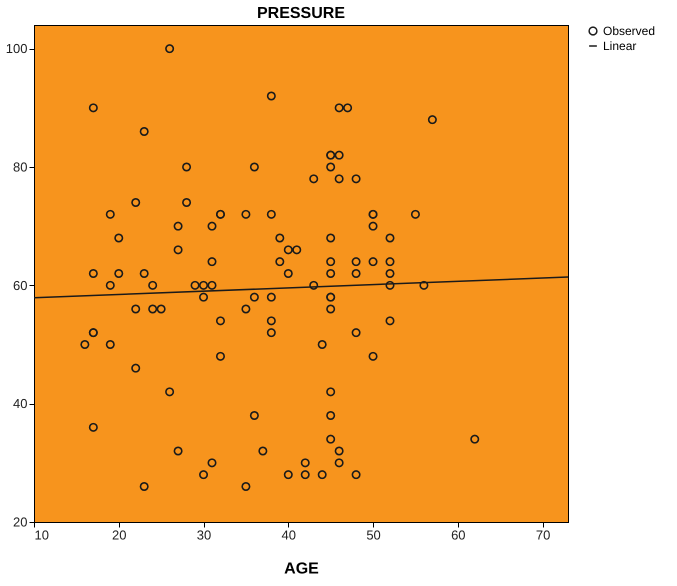  Describe the element at coordinates (119, 535) in the screenshot. I see `x-tick-label: 20` at that location.